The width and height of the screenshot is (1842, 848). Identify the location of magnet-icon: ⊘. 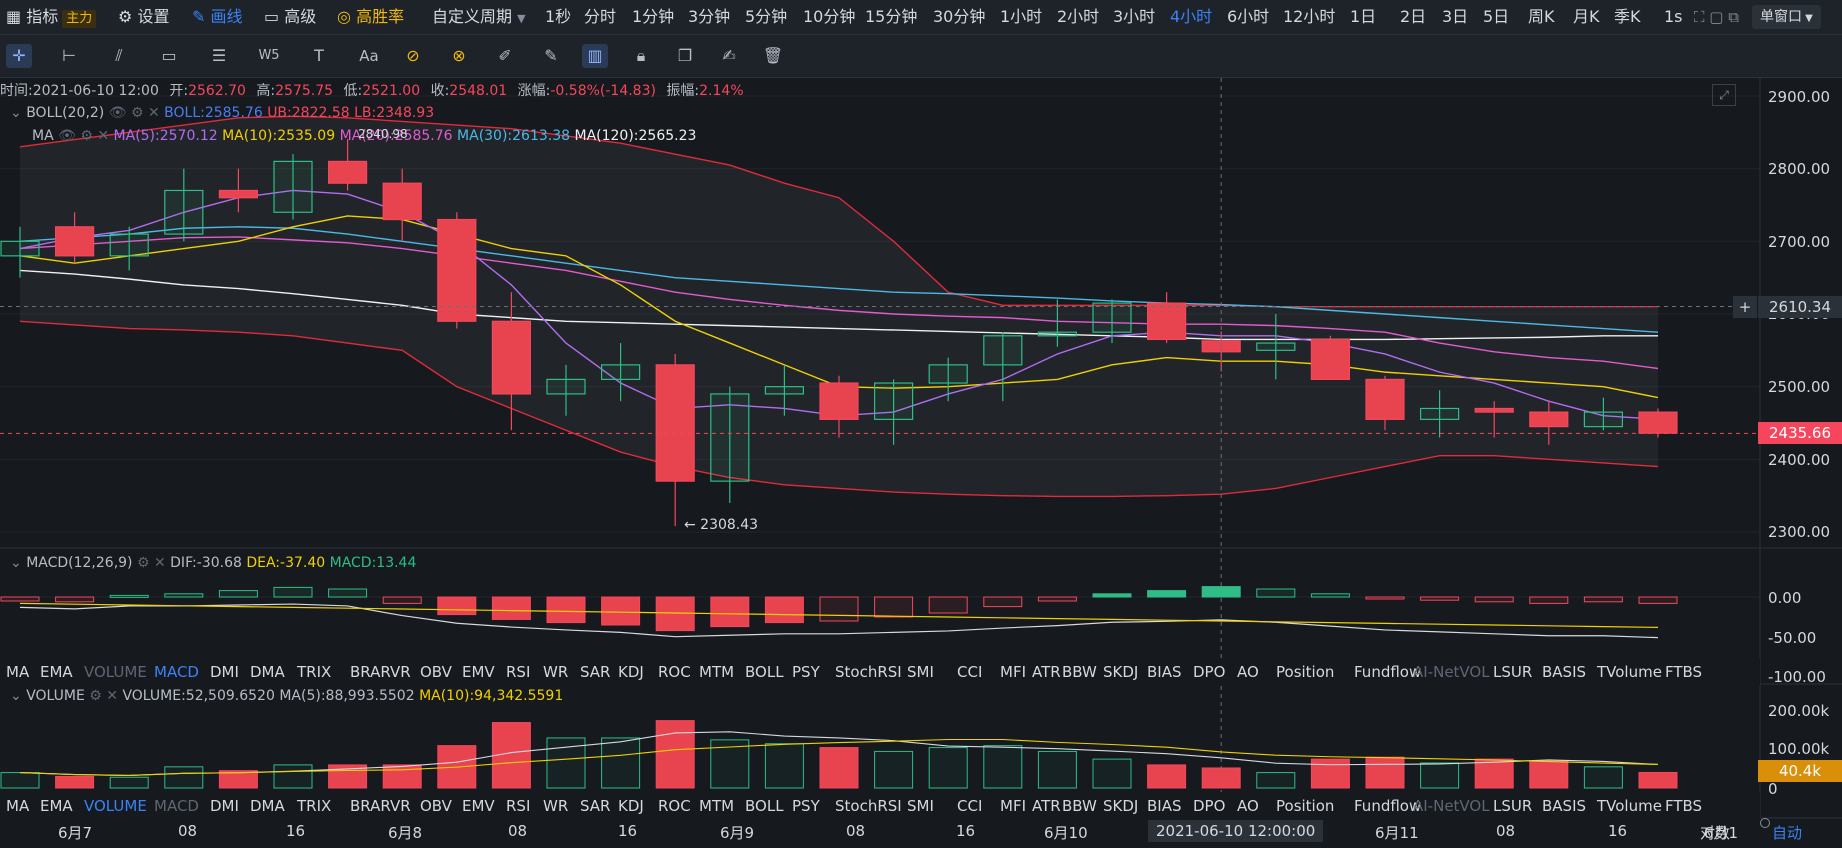
(413, 55).